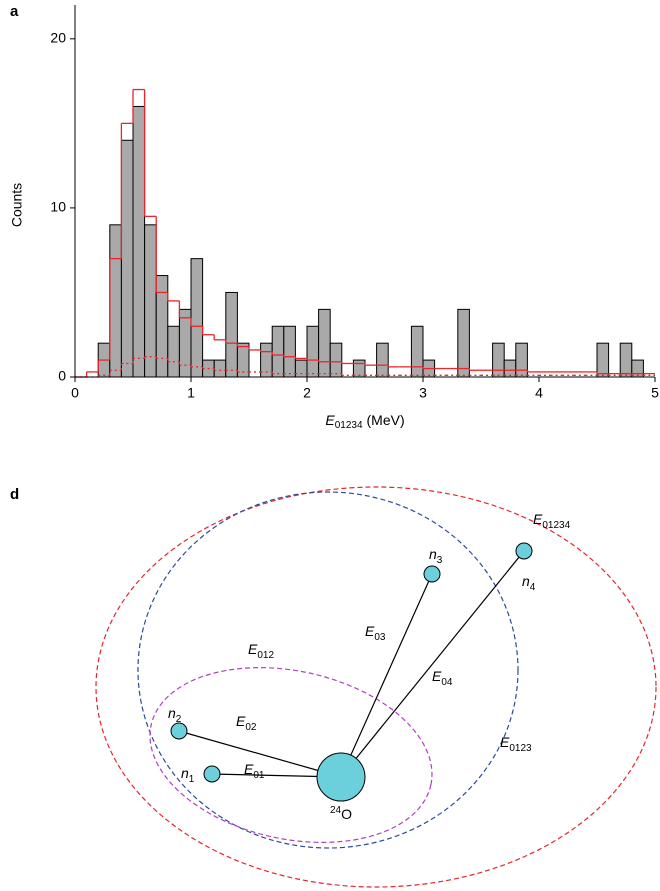 This screenshot has height=891, width=660. Describe the element at coordinates (62, 376) in the screenshot. I see `y-tick-label: 0` at that location.